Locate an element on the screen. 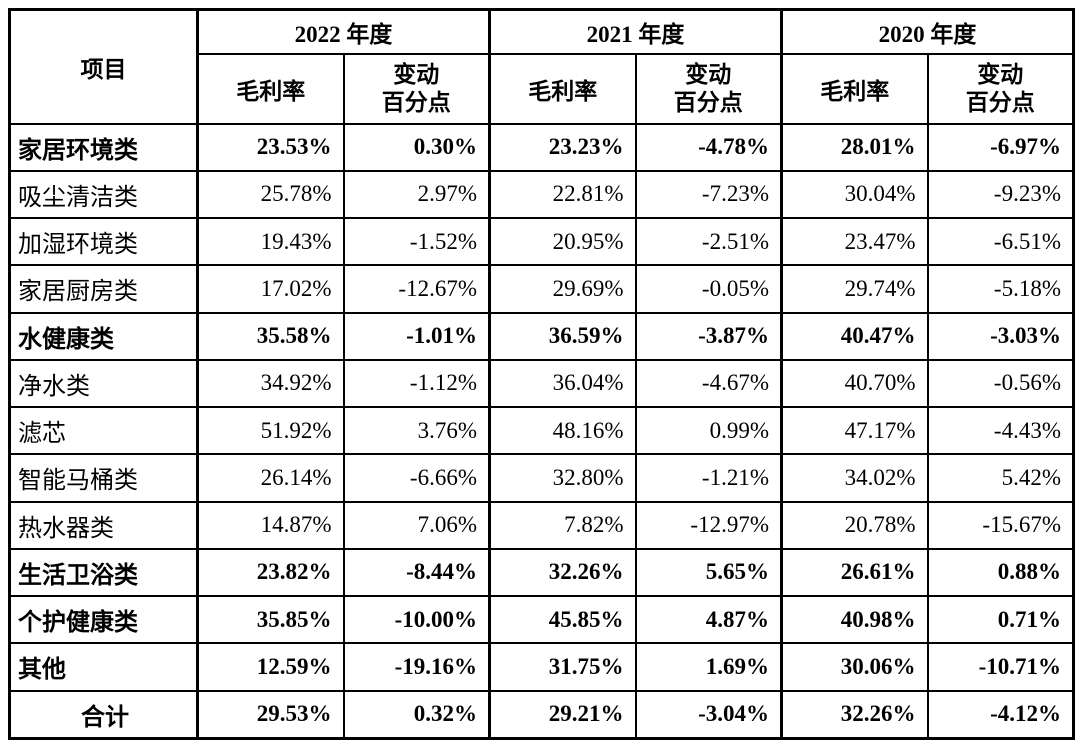  row-label: 生活卫浴类 is located at coordinates (103, 572).